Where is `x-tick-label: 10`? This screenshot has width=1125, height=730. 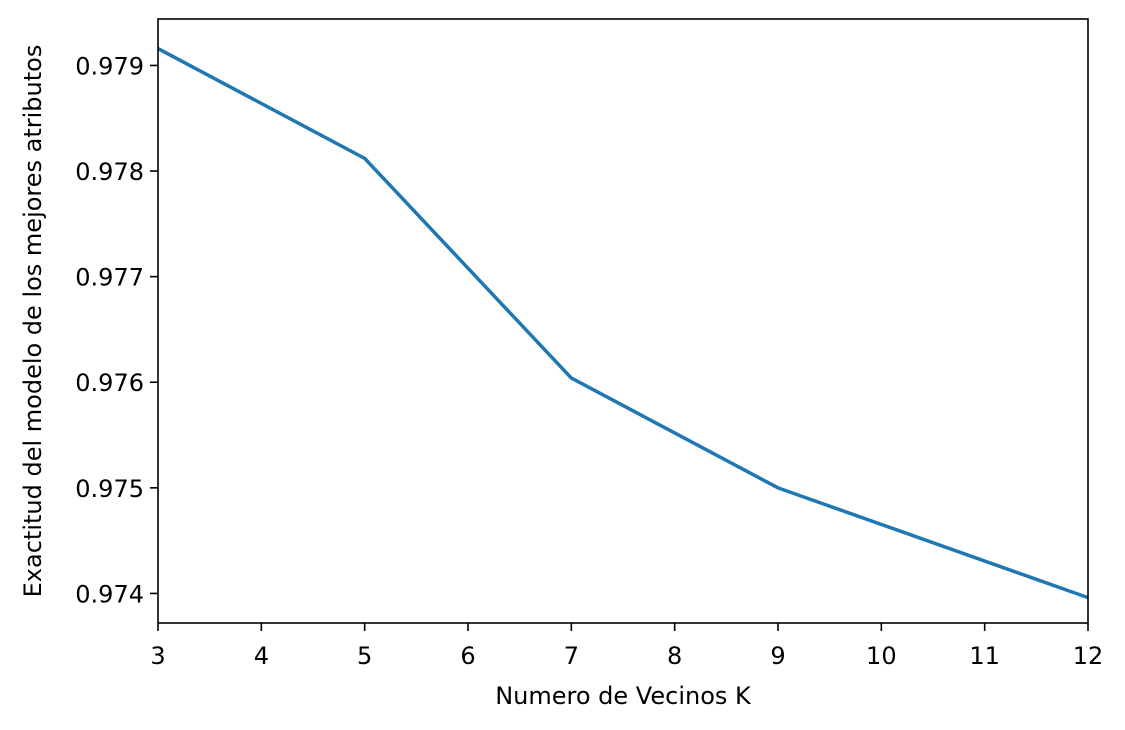 x-tick-label: 10 is located at coordinates (881, 656).